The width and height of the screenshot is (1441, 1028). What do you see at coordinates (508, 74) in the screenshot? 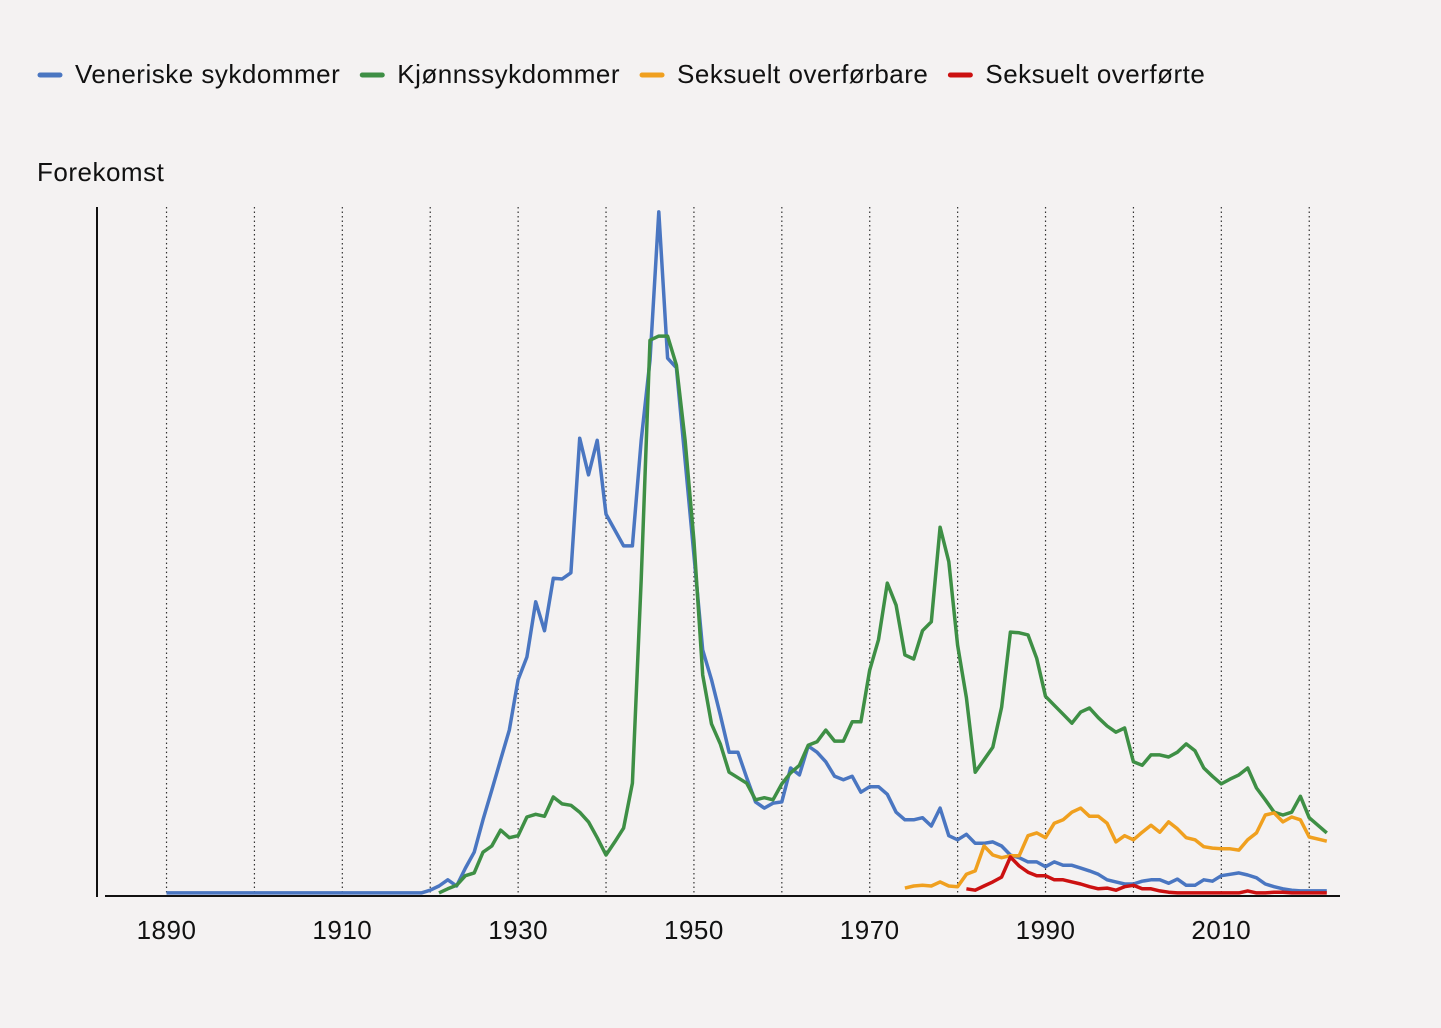
I see `legend-label: Kjønnssykdommer` at bounding box center [508, 74].